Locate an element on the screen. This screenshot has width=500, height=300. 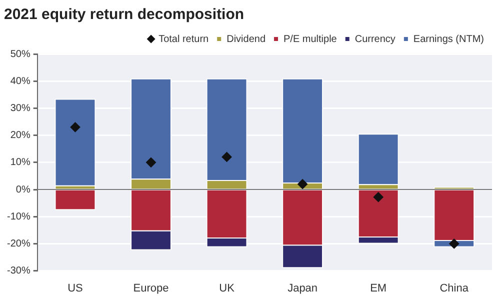
y-tick-label: -30% is located at coordinates (18, 271).